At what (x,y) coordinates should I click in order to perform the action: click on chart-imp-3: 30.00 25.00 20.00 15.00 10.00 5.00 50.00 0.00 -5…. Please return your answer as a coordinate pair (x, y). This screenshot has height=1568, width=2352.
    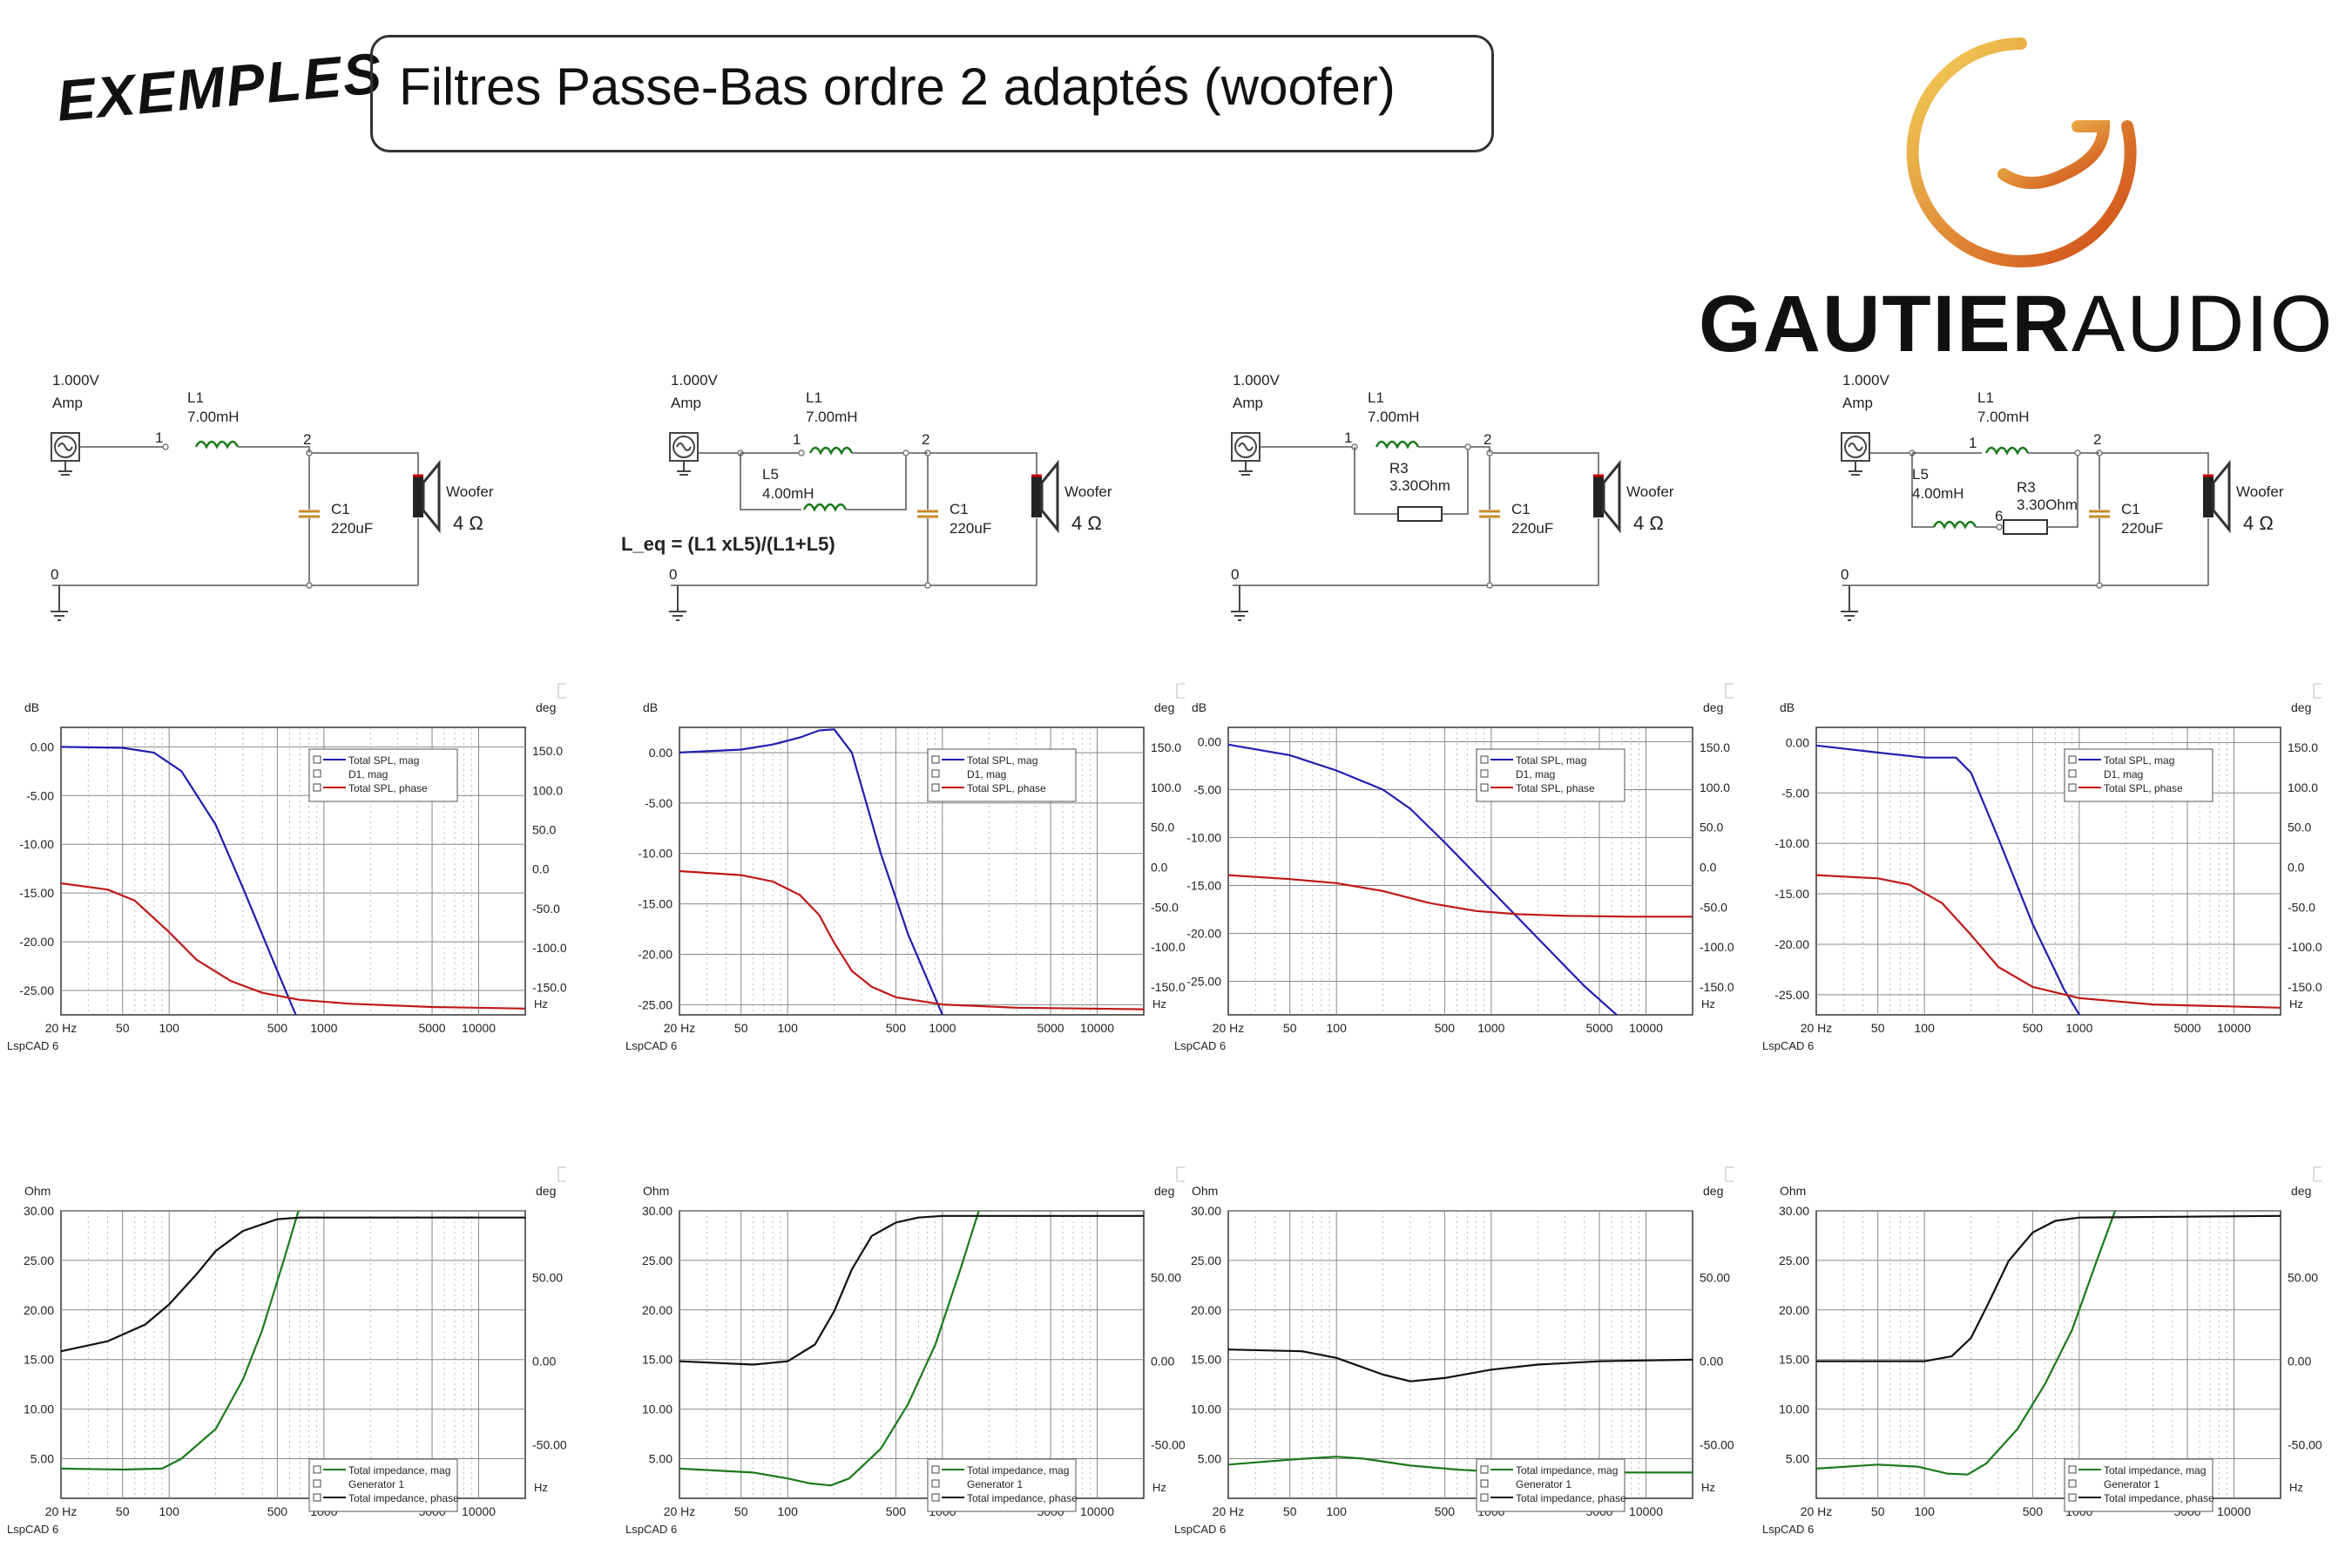
    Looking at the image, I should click on (1454, 1351).